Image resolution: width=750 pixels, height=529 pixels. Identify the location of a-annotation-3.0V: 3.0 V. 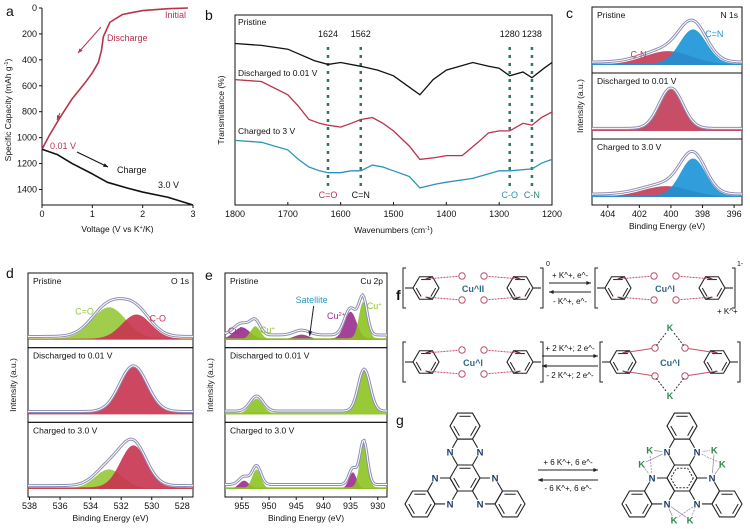
(168, 185).